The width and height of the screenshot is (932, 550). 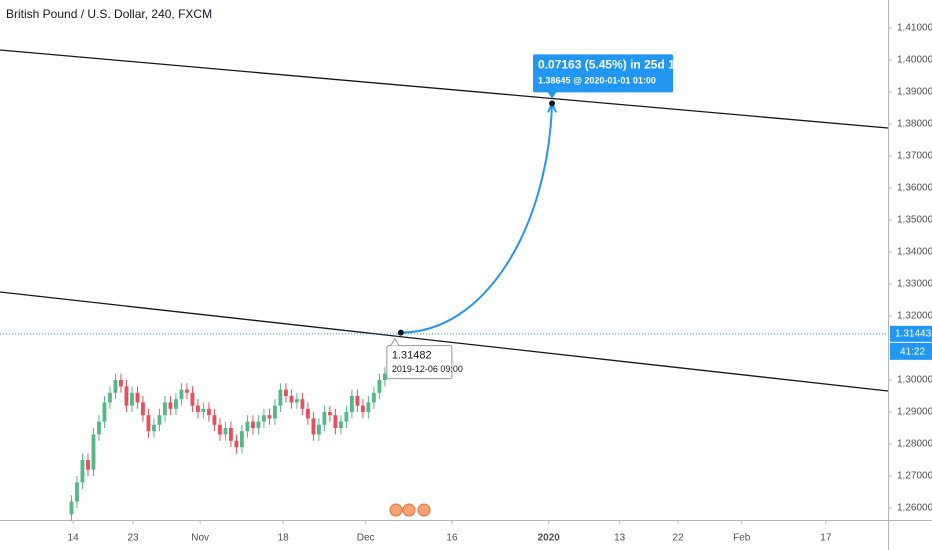 I want to click on x-tick-label: Dec, so click(x=366, y=538).